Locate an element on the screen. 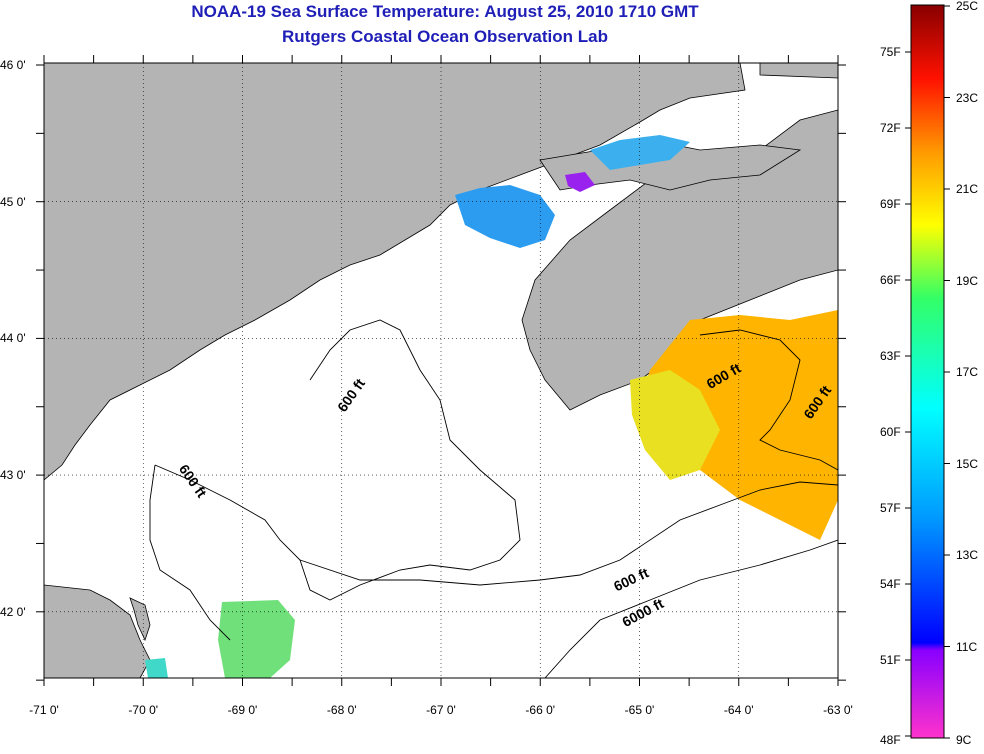  contour-600ft-inner is located at coordinates (190, 552).